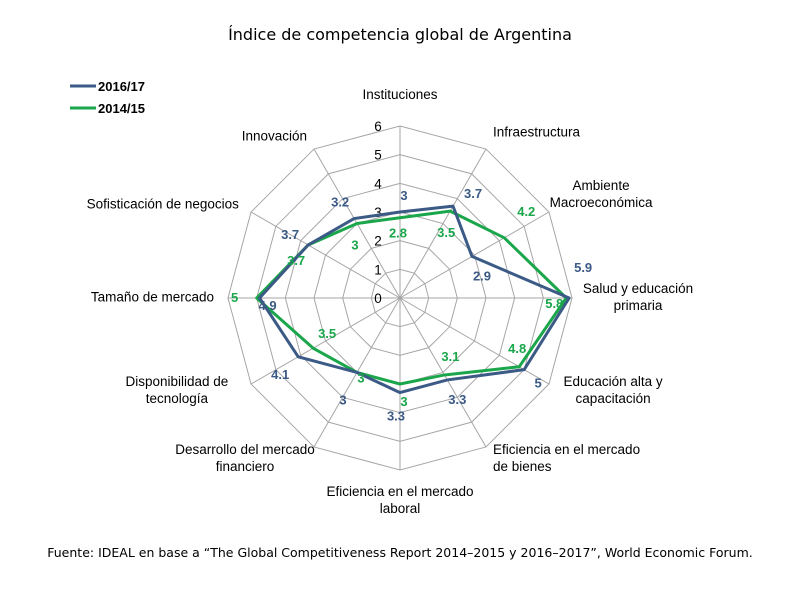 Image resolution: width=800 pixels, height=600 pixels. Describe the element at coordinates (340, 202) in the screenshot. I see `data-label: 3.2` at that location.